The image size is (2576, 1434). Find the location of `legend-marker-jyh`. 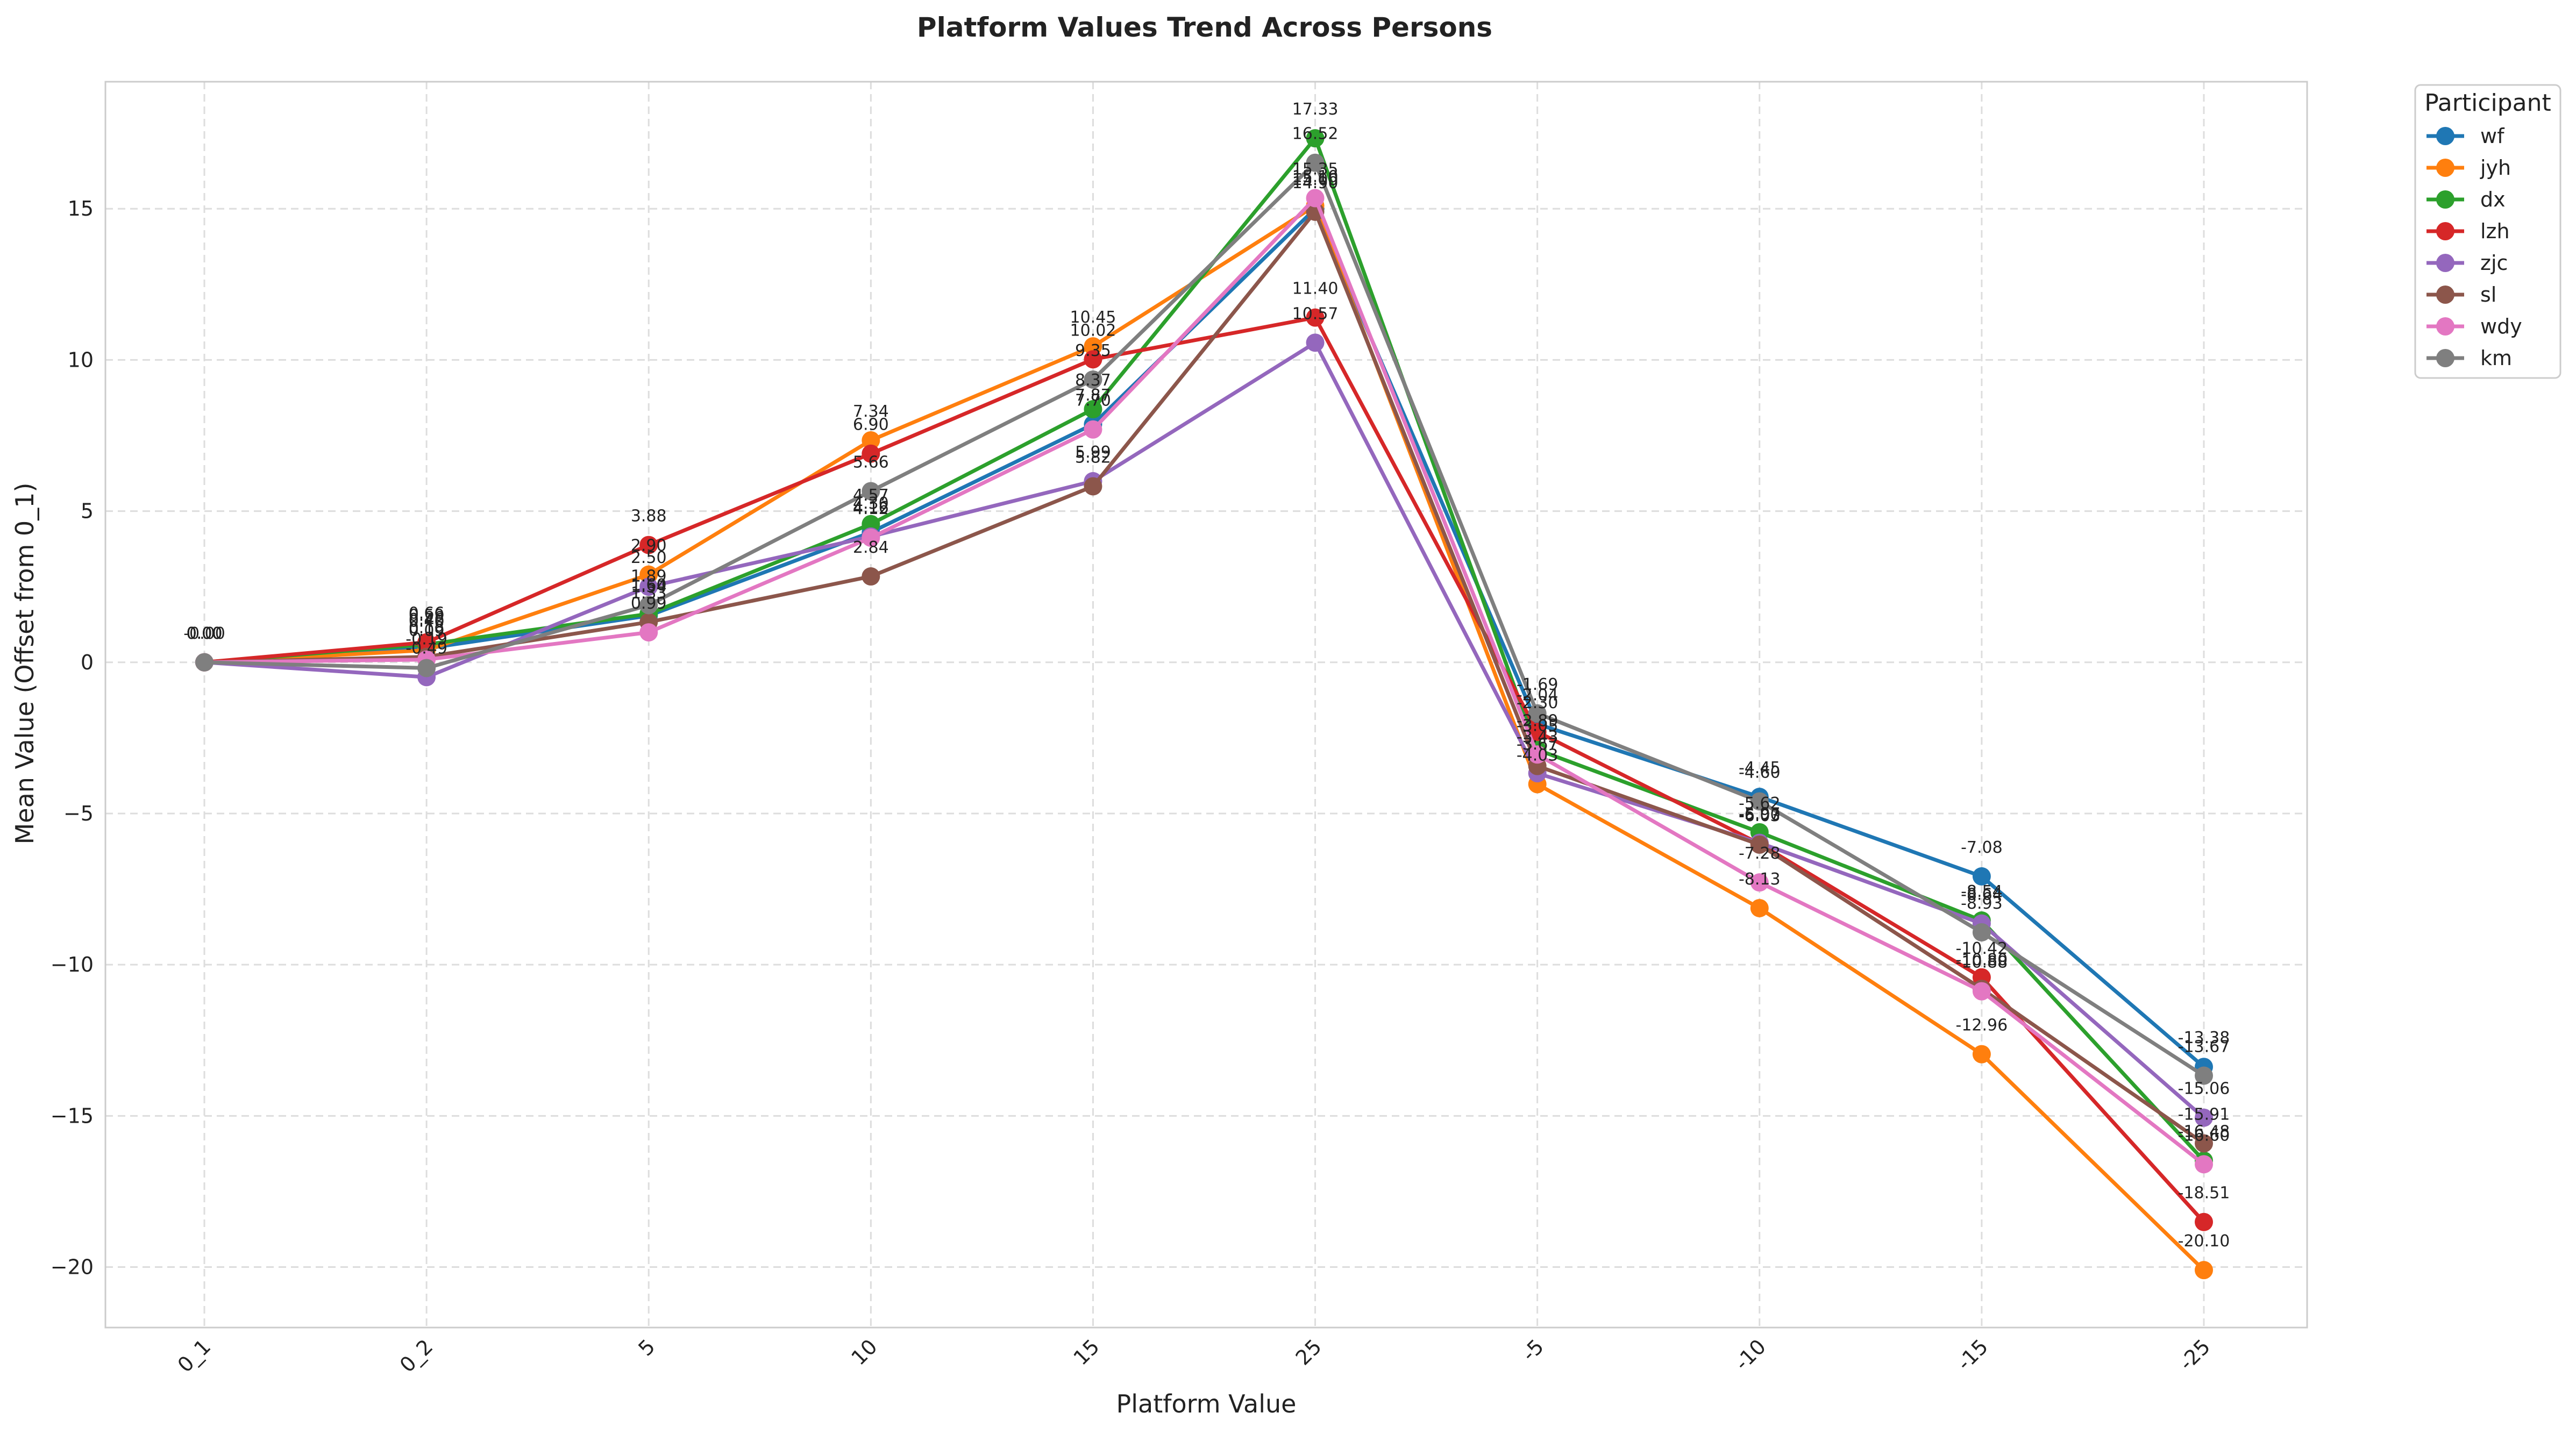

legend-marker-jyh is located at coordinates (2445, 168).